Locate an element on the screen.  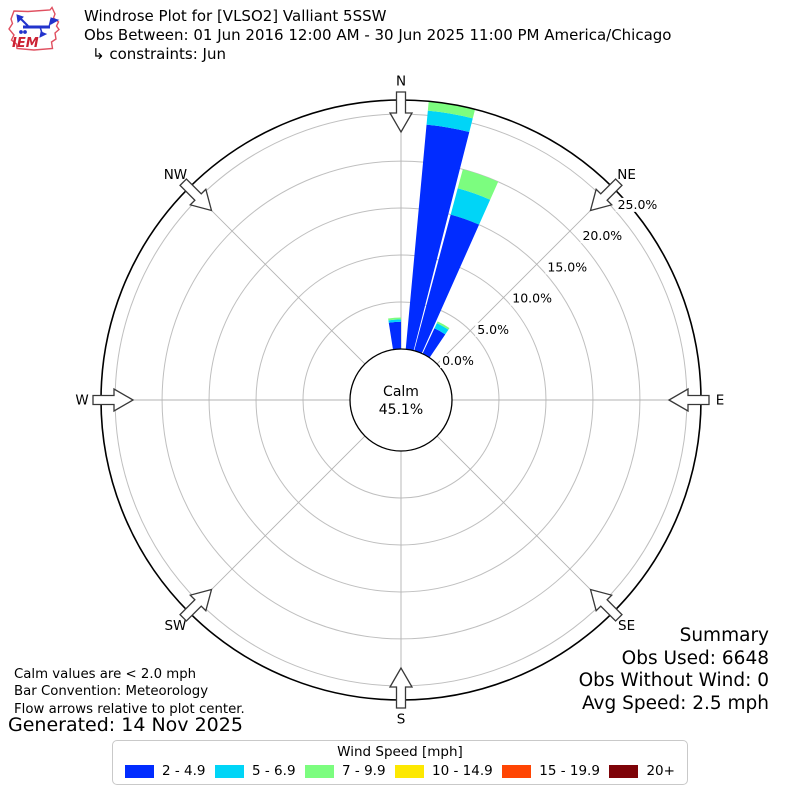
flow-arrow-ne is located at coordinates (606, 195).